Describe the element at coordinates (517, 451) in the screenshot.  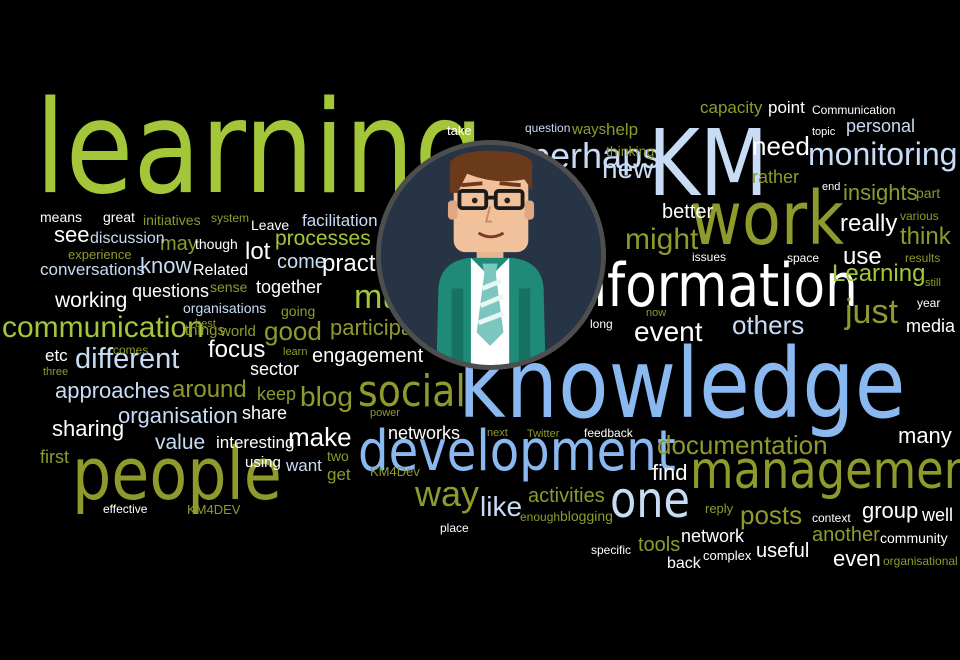
I see `word-development: development` at that location.